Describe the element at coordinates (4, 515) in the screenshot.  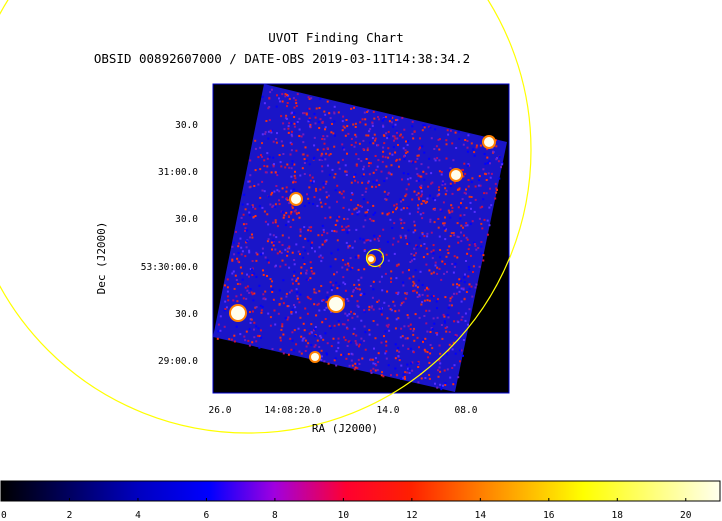
I see `colorbar-tick-label: 0` at that location.